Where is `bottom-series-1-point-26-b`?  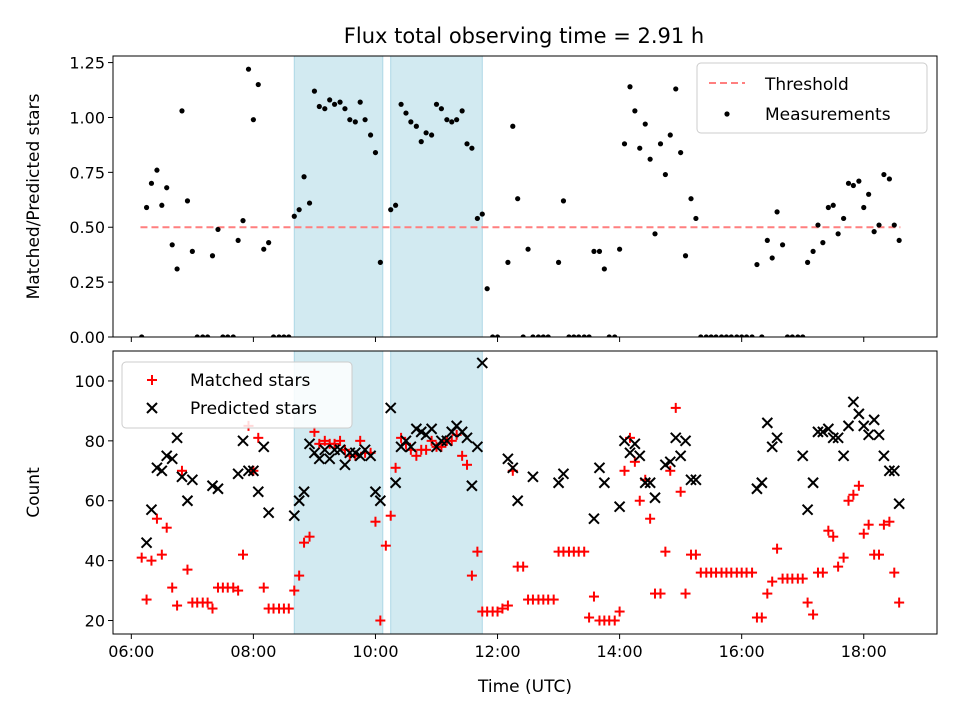
bottom-series-1-point-26-b is located at coordinates (329, 459).